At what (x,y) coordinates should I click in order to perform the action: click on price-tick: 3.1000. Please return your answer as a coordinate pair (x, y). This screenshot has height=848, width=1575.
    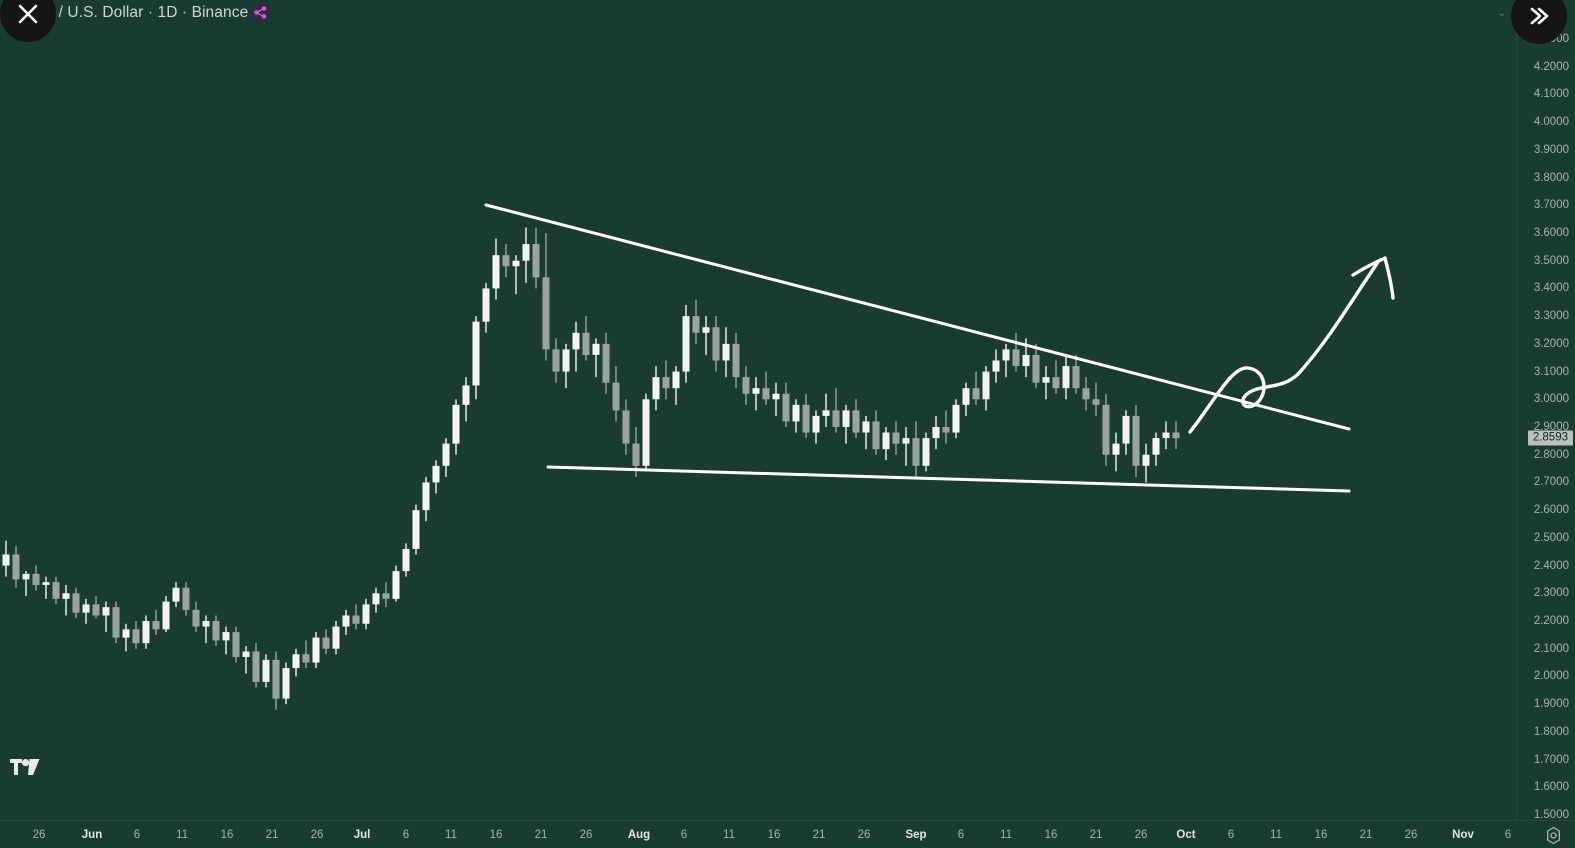
    Looking at the image, I should click on (1551, 371).